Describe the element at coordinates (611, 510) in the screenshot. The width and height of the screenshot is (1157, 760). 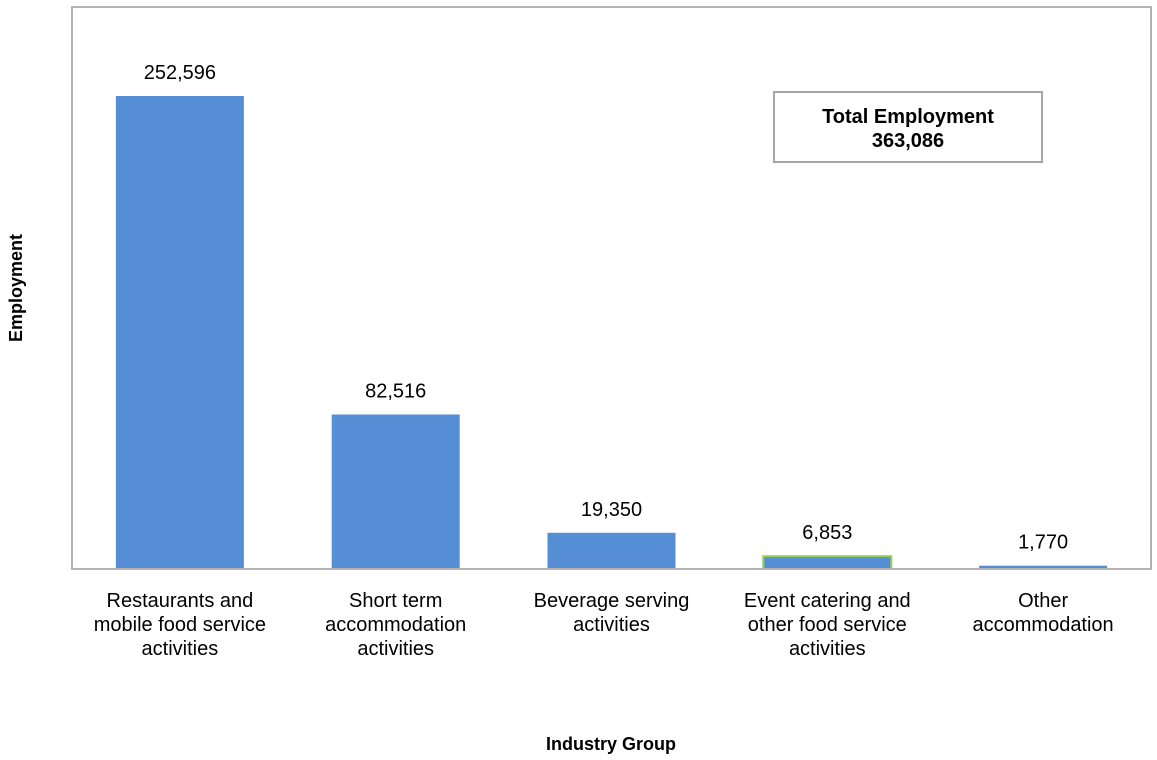
I see `data-label-2: 19,350` at that location.